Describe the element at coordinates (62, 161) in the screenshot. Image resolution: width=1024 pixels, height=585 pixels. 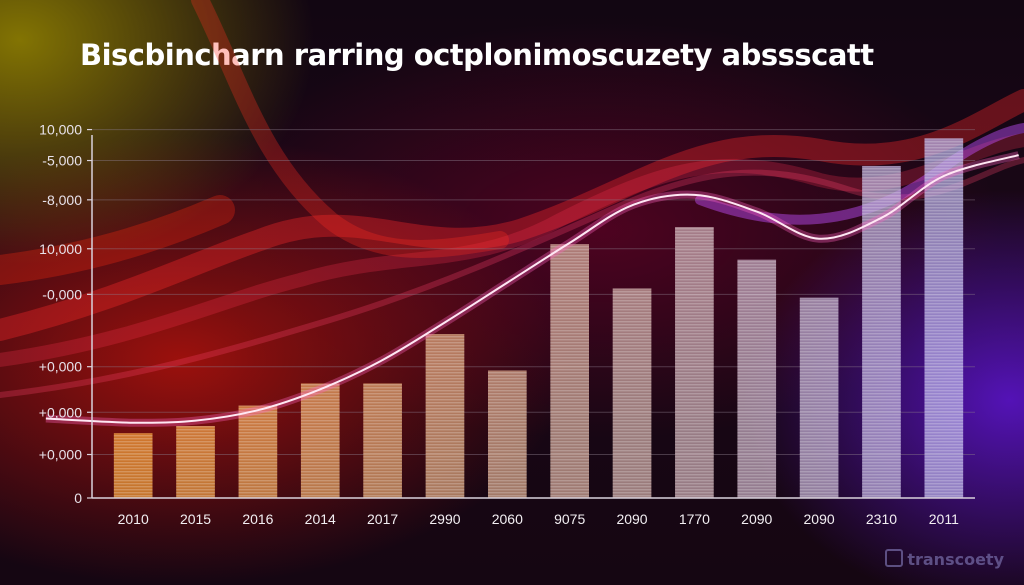
I see `y-tick-label: -5,000` at that location.